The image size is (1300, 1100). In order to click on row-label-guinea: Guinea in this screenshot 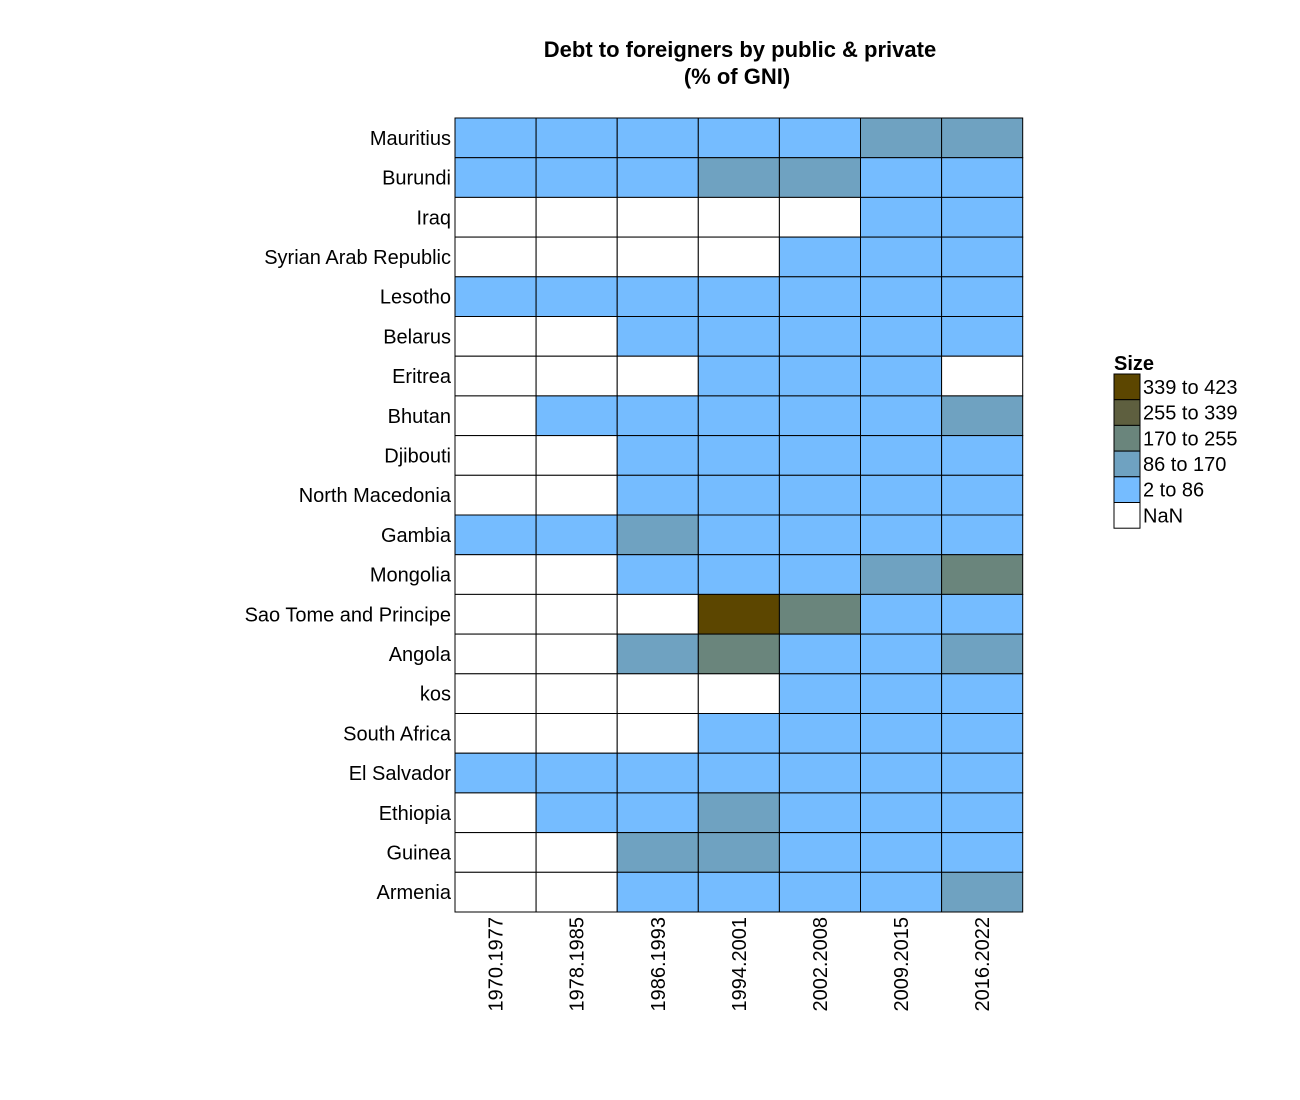, I will do `click(419, 854)`.